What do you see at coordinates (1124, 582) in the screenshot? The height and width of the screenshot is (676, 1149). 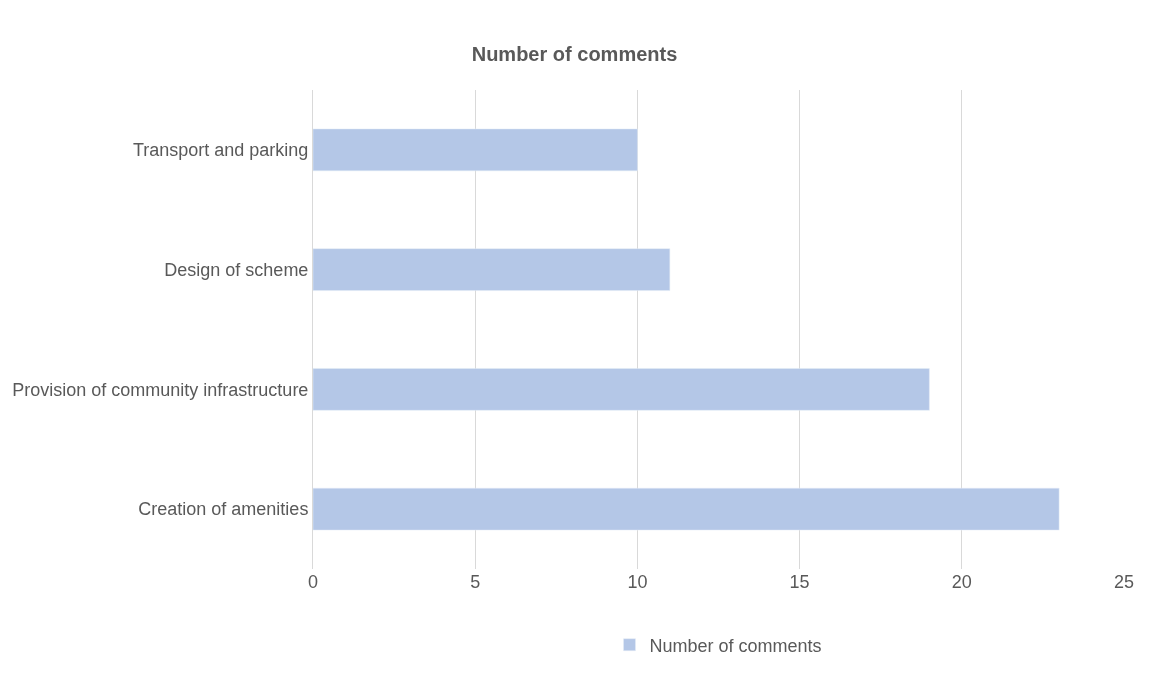 I see `x-tick-label: 25` at bounding box center [1124, 582].